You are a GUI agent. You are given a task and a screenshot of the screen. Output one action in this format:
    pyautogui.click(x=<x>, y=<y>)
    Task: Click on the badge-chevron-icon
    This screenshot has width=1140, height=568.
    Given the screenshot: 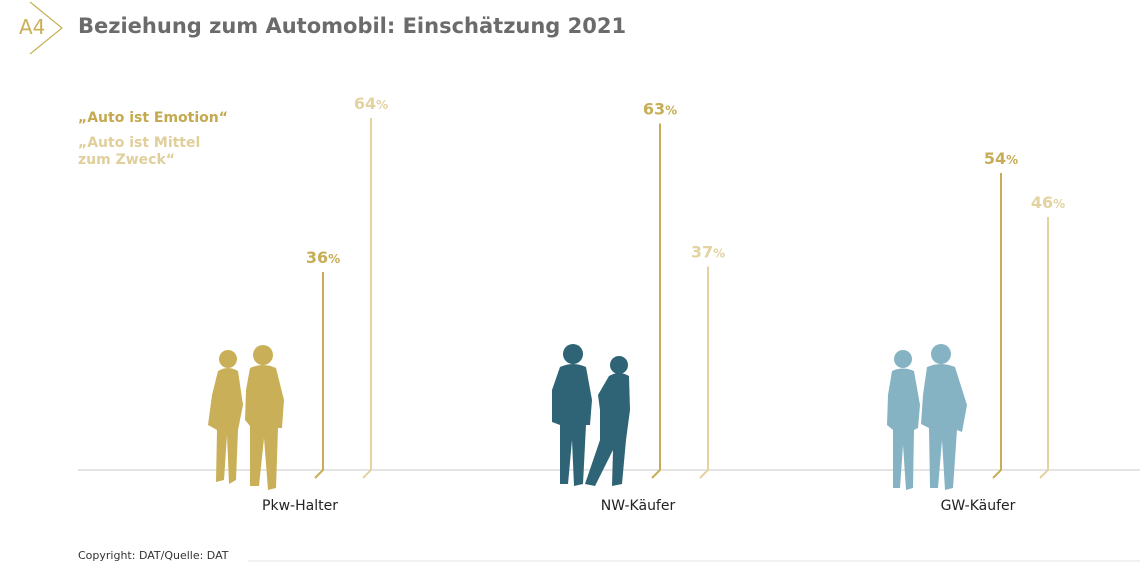 What is the action you would take?
    pyautogui.click(x=46, y=28)
    